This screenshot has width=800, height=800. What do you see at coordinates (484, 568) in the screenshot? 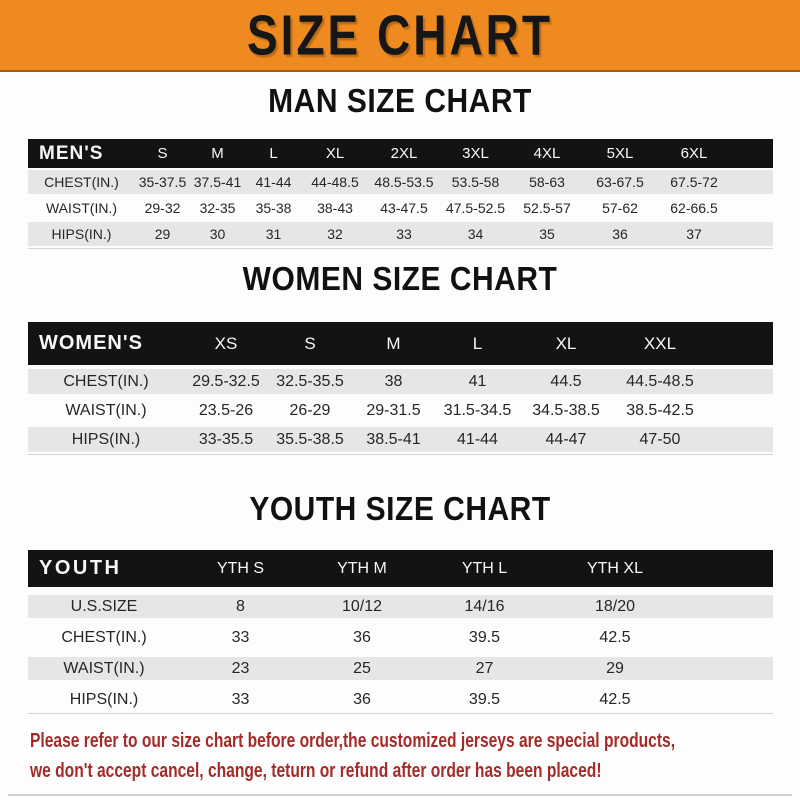
I see `column-header: YTH L` at bounding box center [484, 568].